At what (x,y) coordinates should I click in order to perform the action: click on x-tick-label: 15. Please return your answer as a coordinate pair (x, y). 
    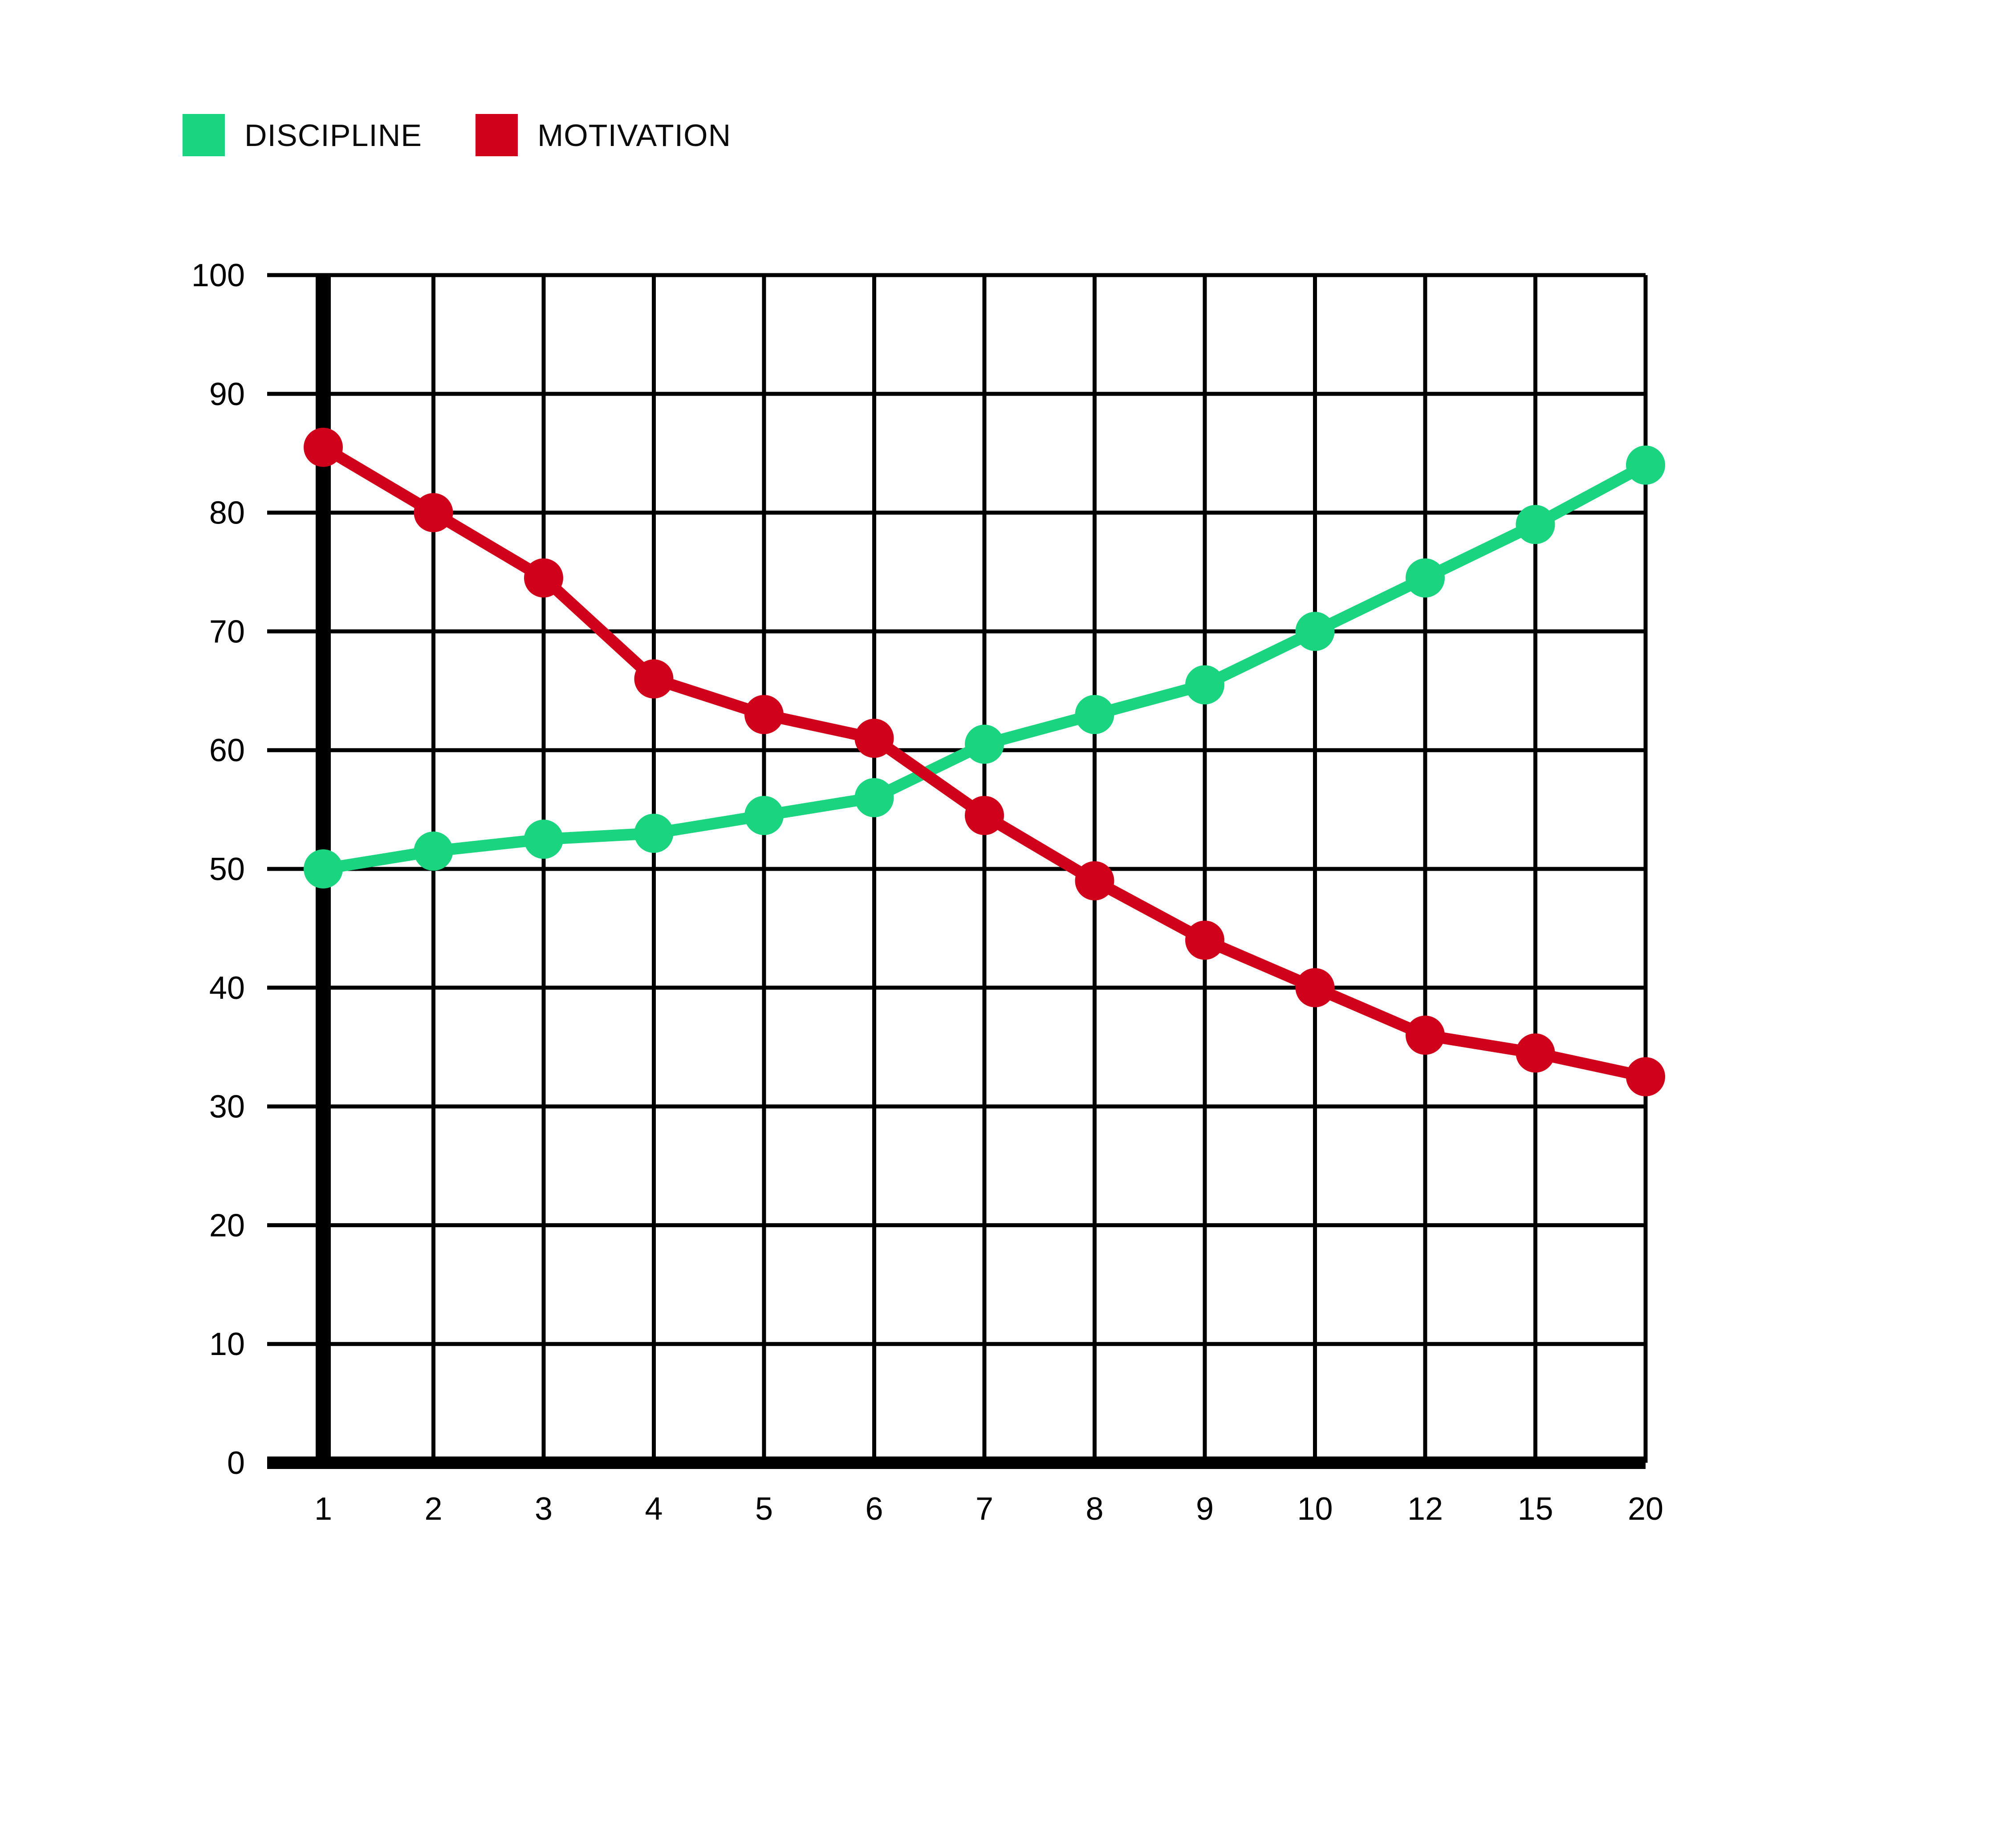
    Looking at the image, I should click on (1535, 1509).